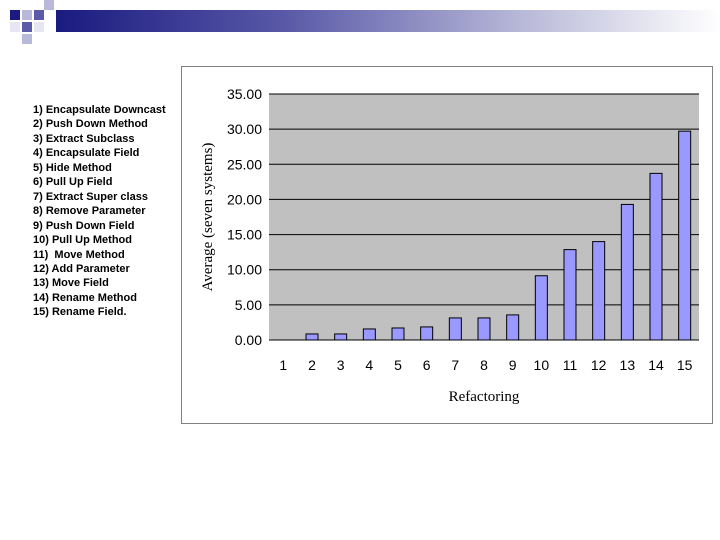  Describe the element at coordinates (79, 254) in the screenshot. I see `legend-item: 11) Move Method` at that location.